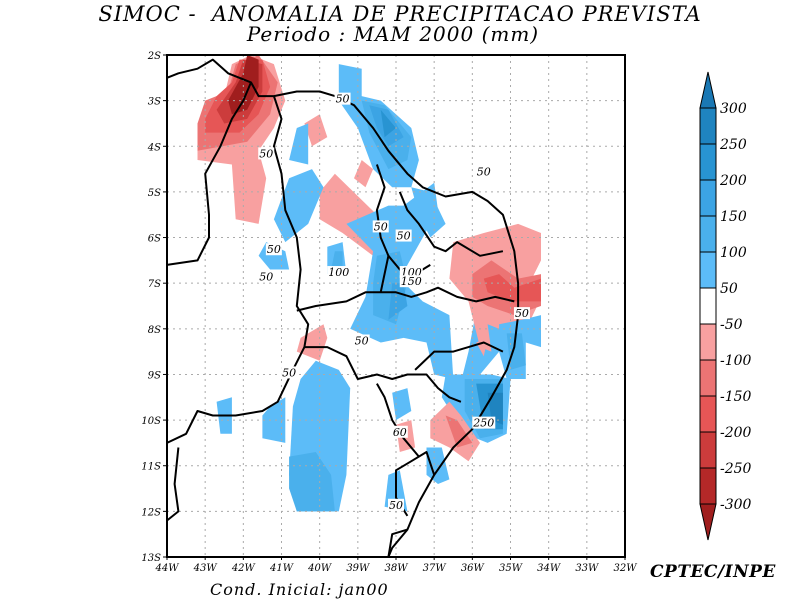  I want to click on chart-subtitle: Periodo : MAM 2000 (mm), so click(393, 34).